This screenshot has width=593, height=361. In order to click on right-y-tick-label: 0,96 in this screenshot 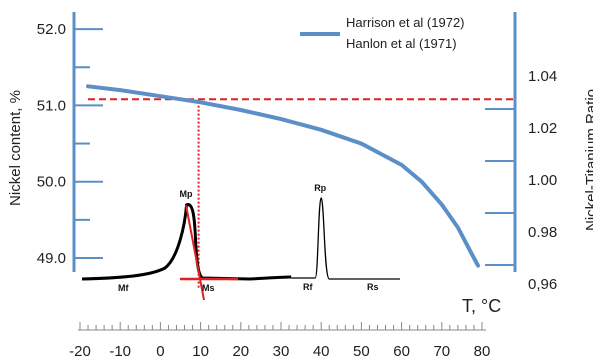, I will do `click(542, 284)`.